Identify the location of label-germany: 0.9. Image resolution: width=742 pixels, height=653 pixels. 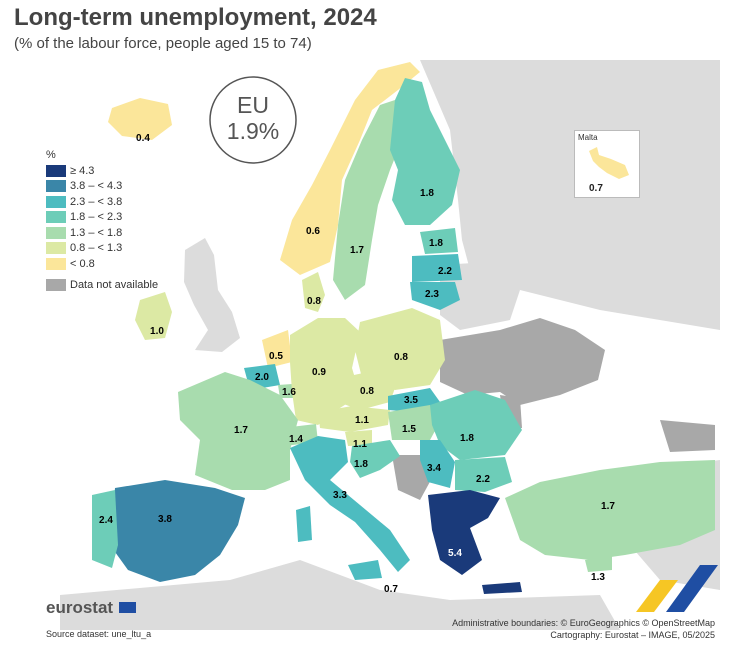
(319, 372).